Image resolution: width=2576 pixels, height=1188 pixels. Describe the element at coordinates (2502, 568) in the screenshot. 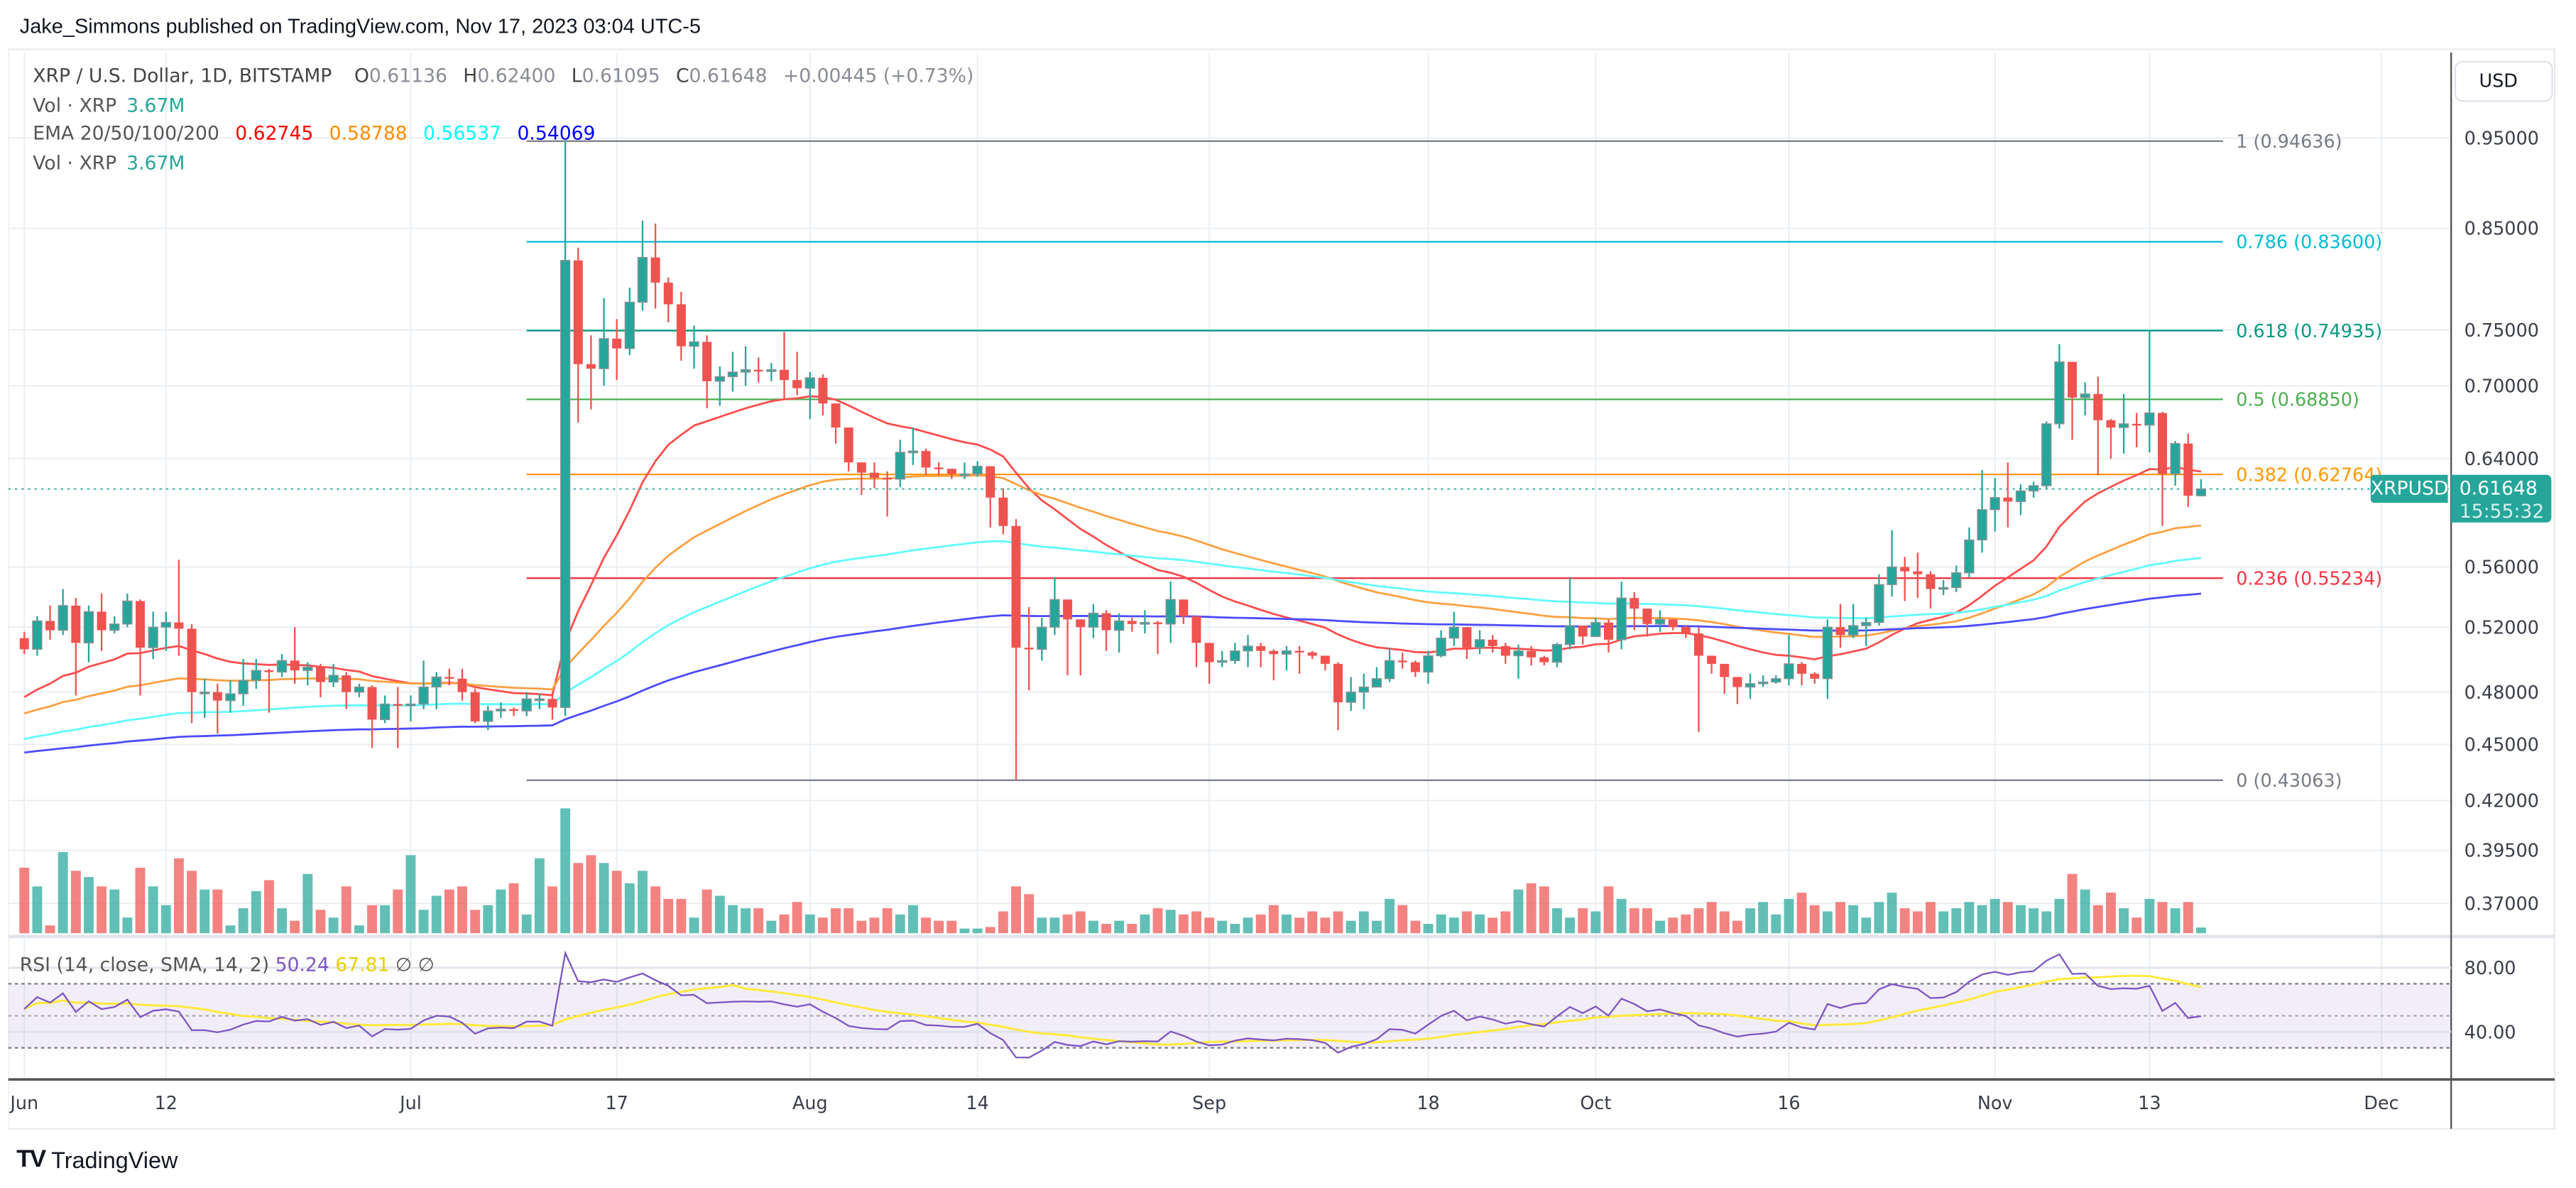

I see `price-axis-label: 0.56000` at that location.